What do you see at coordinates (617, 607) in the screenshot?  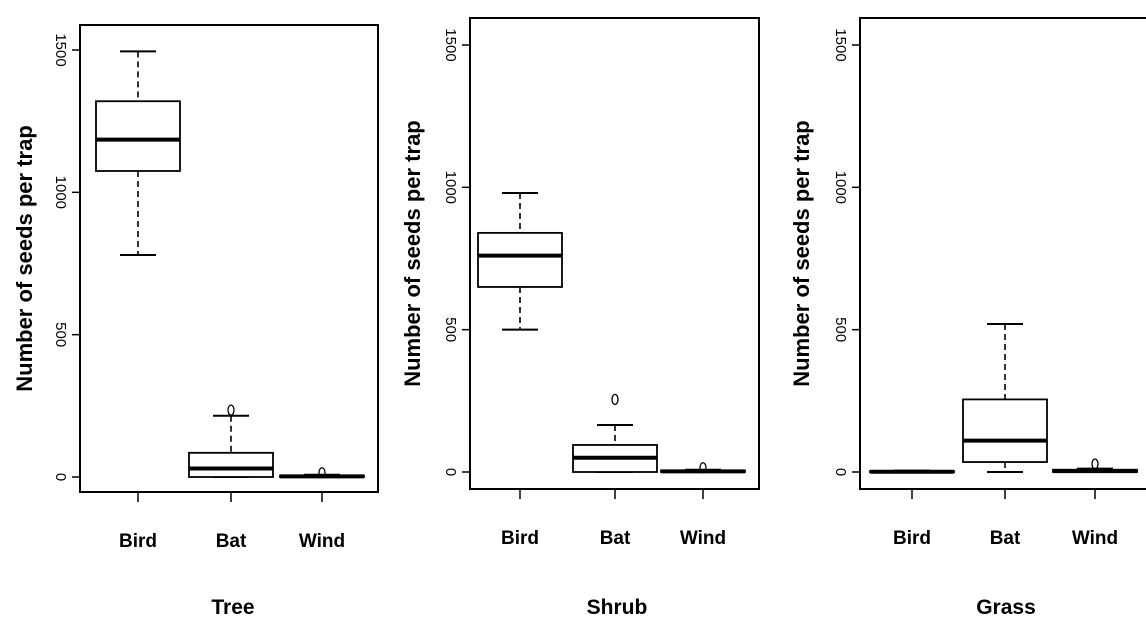 I see `panel-title: Shrub` at bounding box center [617, 607].